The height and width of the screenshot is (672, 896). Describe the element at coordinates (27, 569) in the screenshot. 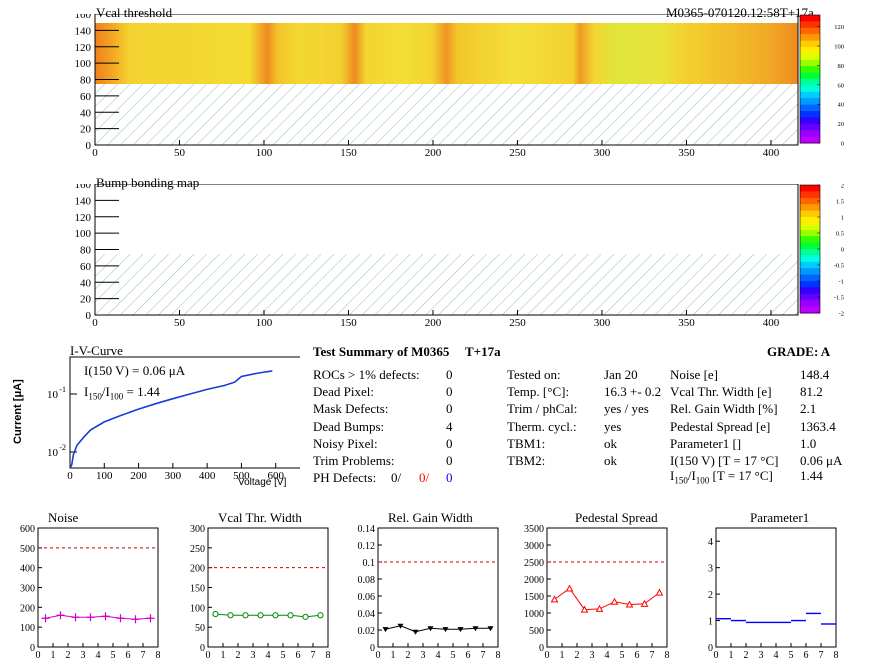

I see `y-tick-label: 400` at that location.